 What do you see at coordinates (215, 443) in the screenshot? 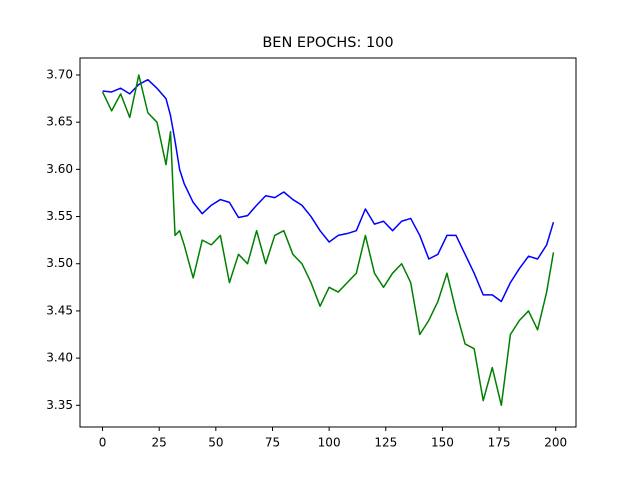
I see `x-tick-label: 50` at bounding box center [215, 443].